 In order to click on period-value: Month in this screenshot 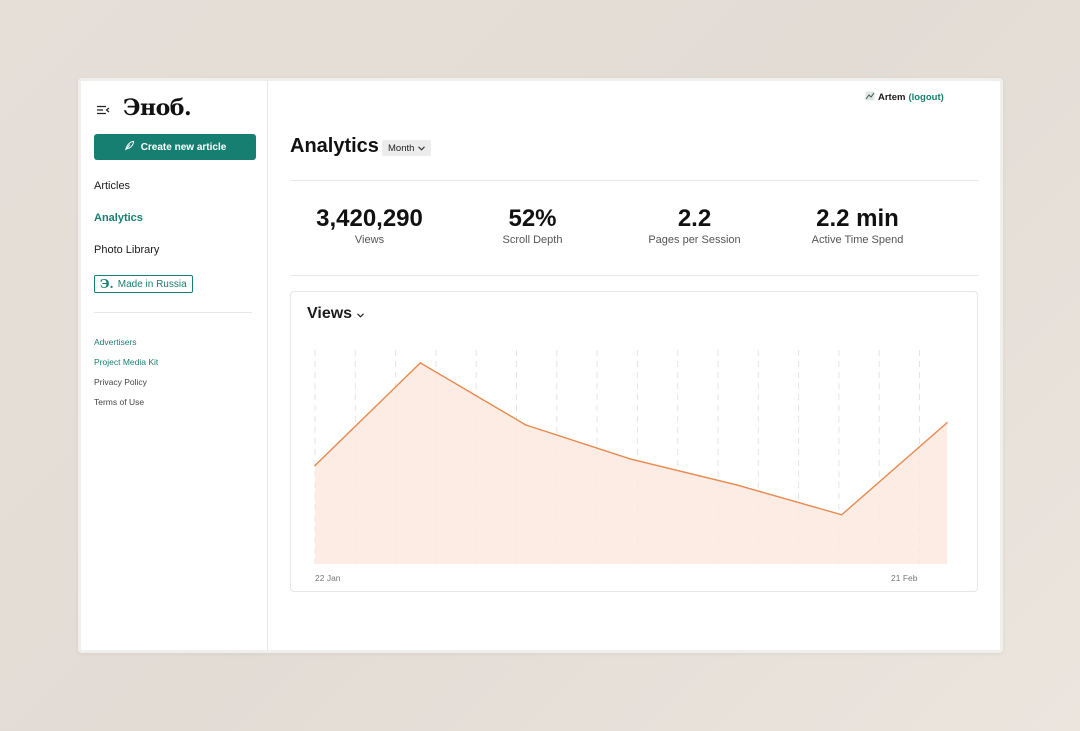, I will do `click(401, 148)`.